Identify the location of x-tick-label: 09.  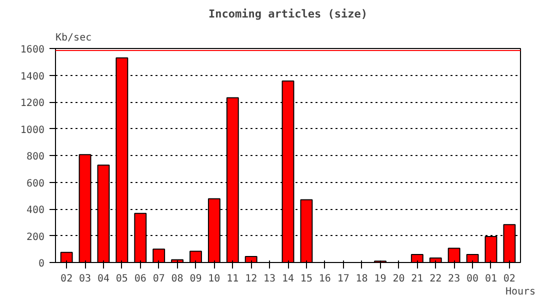
(196, 279).